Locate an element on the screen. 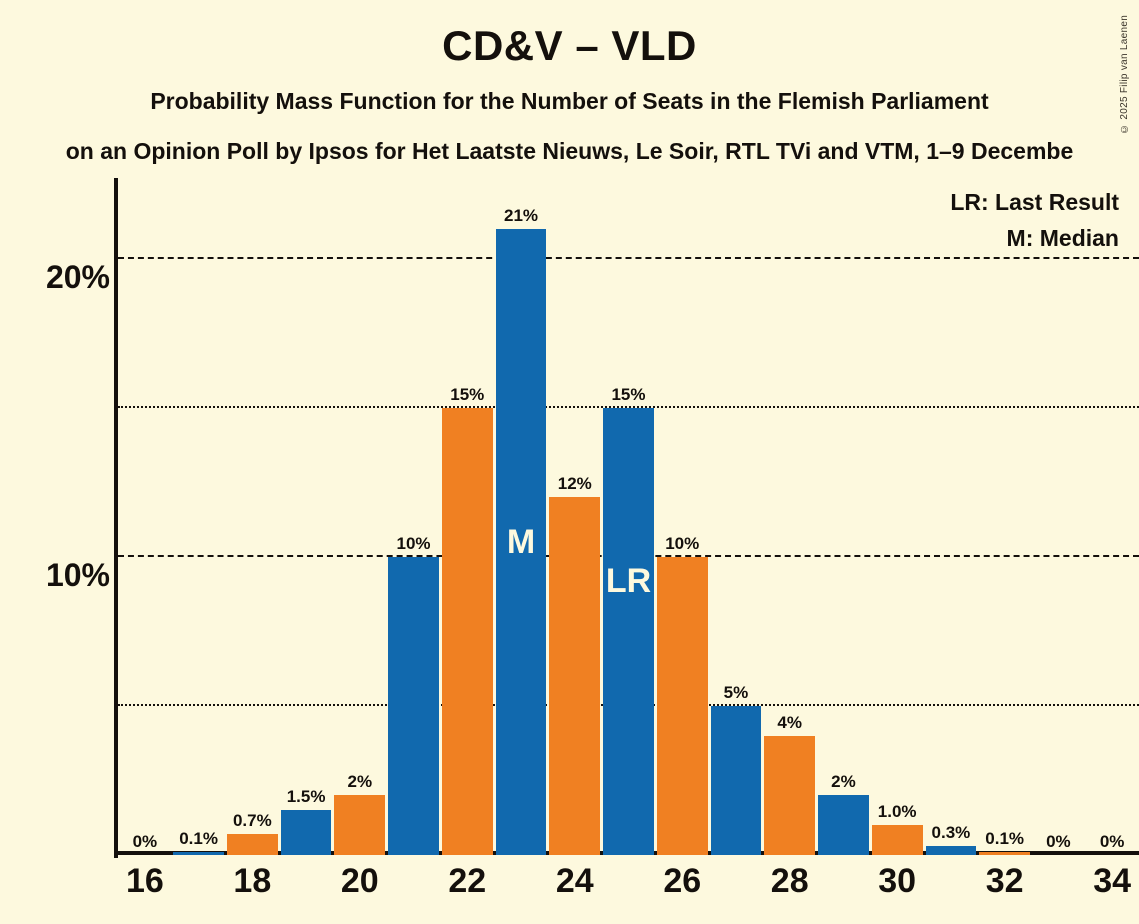 This screenshot has width=1139, height=924. bar-value-label-31: 0.3% is located at coordinates (951, 833).